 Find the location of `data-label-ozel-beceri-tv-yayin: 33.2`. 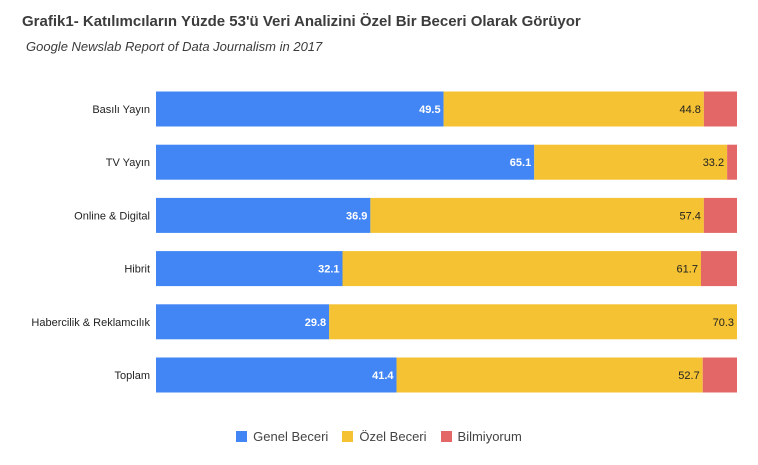

data-label-ozel-beceri-tv-yayin: 33.2 is located at coordinates (713, 163).